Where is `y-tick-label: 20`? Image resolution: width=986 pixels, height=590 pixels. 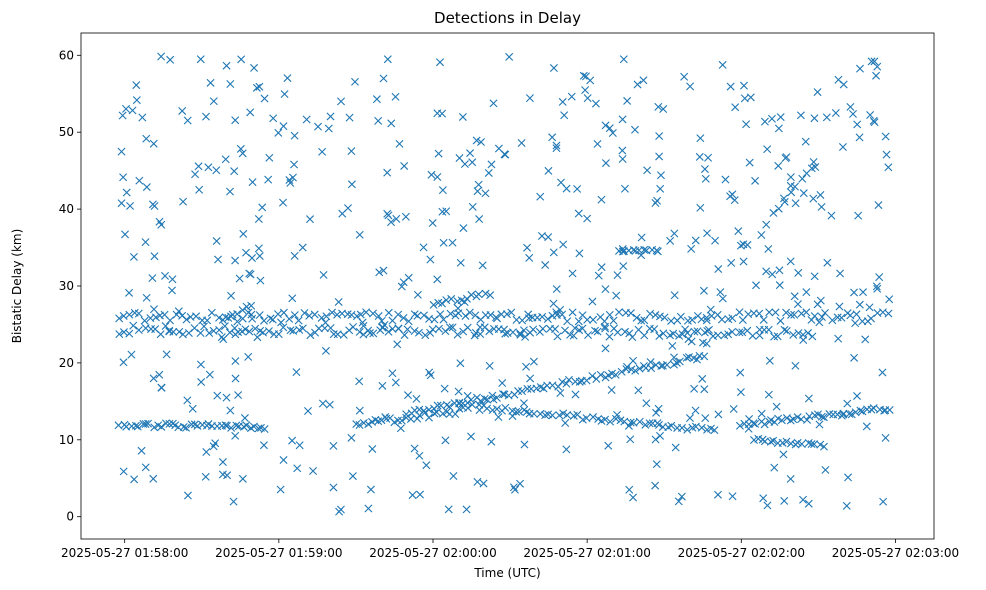 y-tick-label: 20 is located at coordinates (66, 363).